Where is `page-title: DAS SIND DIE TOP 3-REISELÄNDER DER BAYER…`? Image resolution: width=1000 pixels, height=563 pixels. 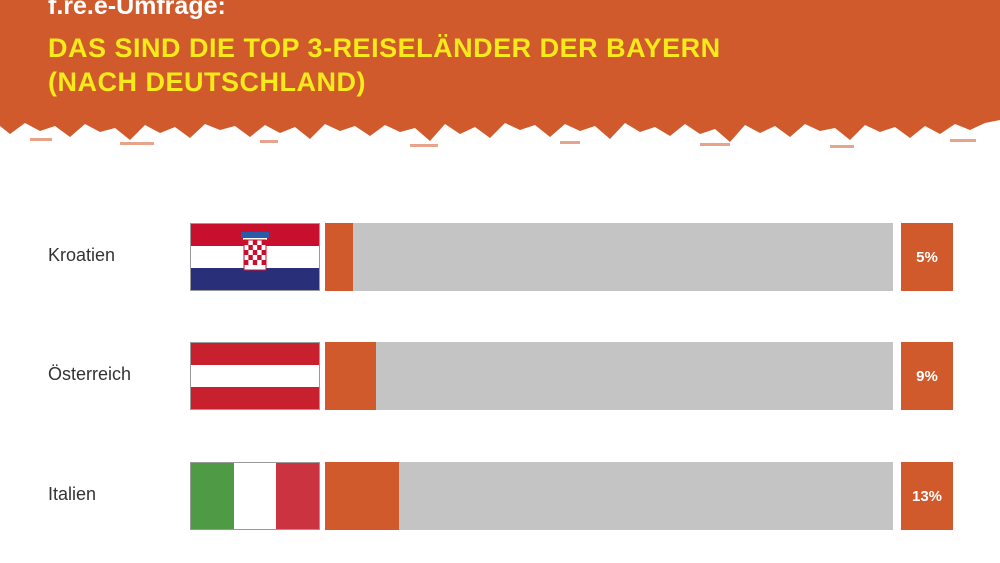
page-title: DAS SIND DIE TOP 3-REISELÄNDER DER BAYER… is located at coordinates (384, 65).